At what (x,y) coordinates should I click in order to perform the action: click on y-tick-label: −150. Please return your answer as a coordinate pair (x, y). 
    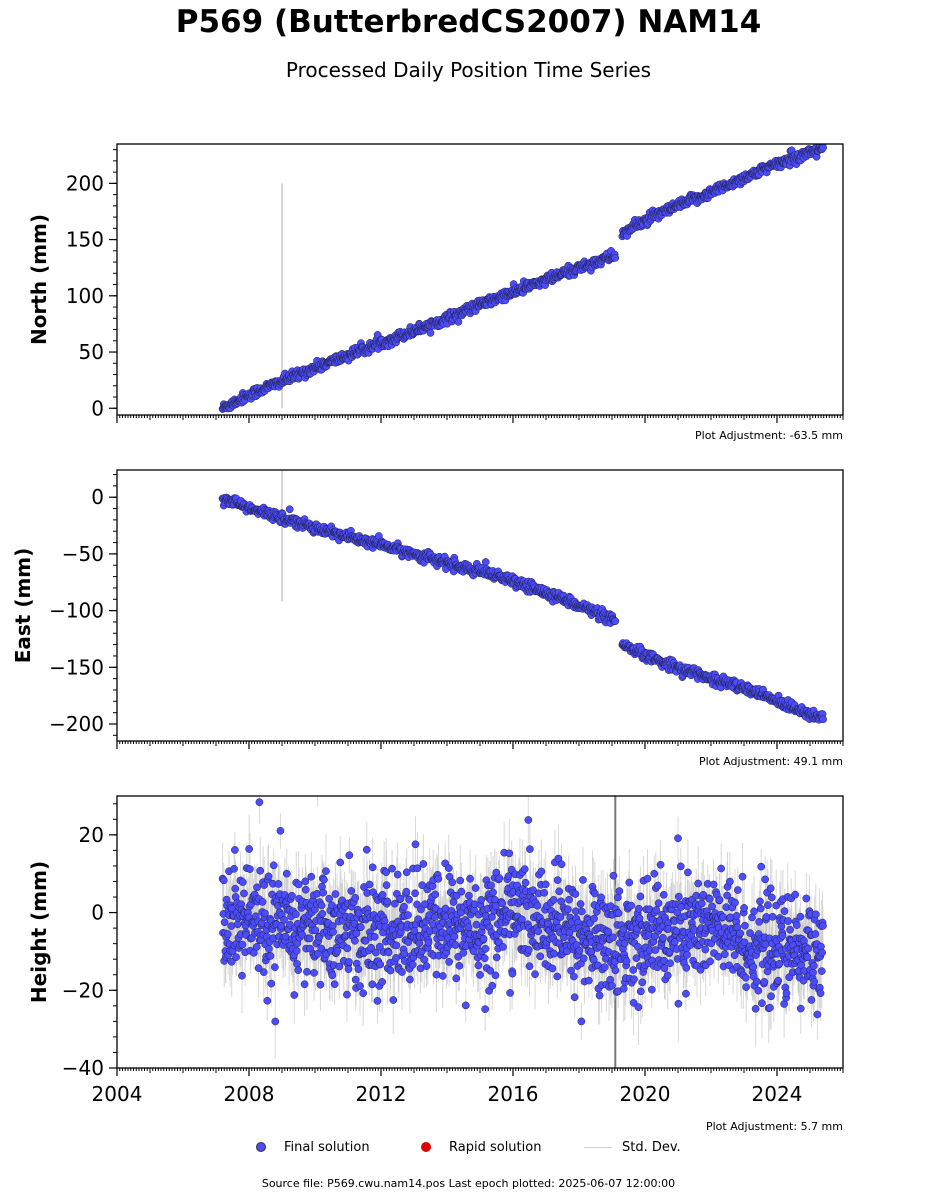
    Looking at the image, I should click on (76, 667).